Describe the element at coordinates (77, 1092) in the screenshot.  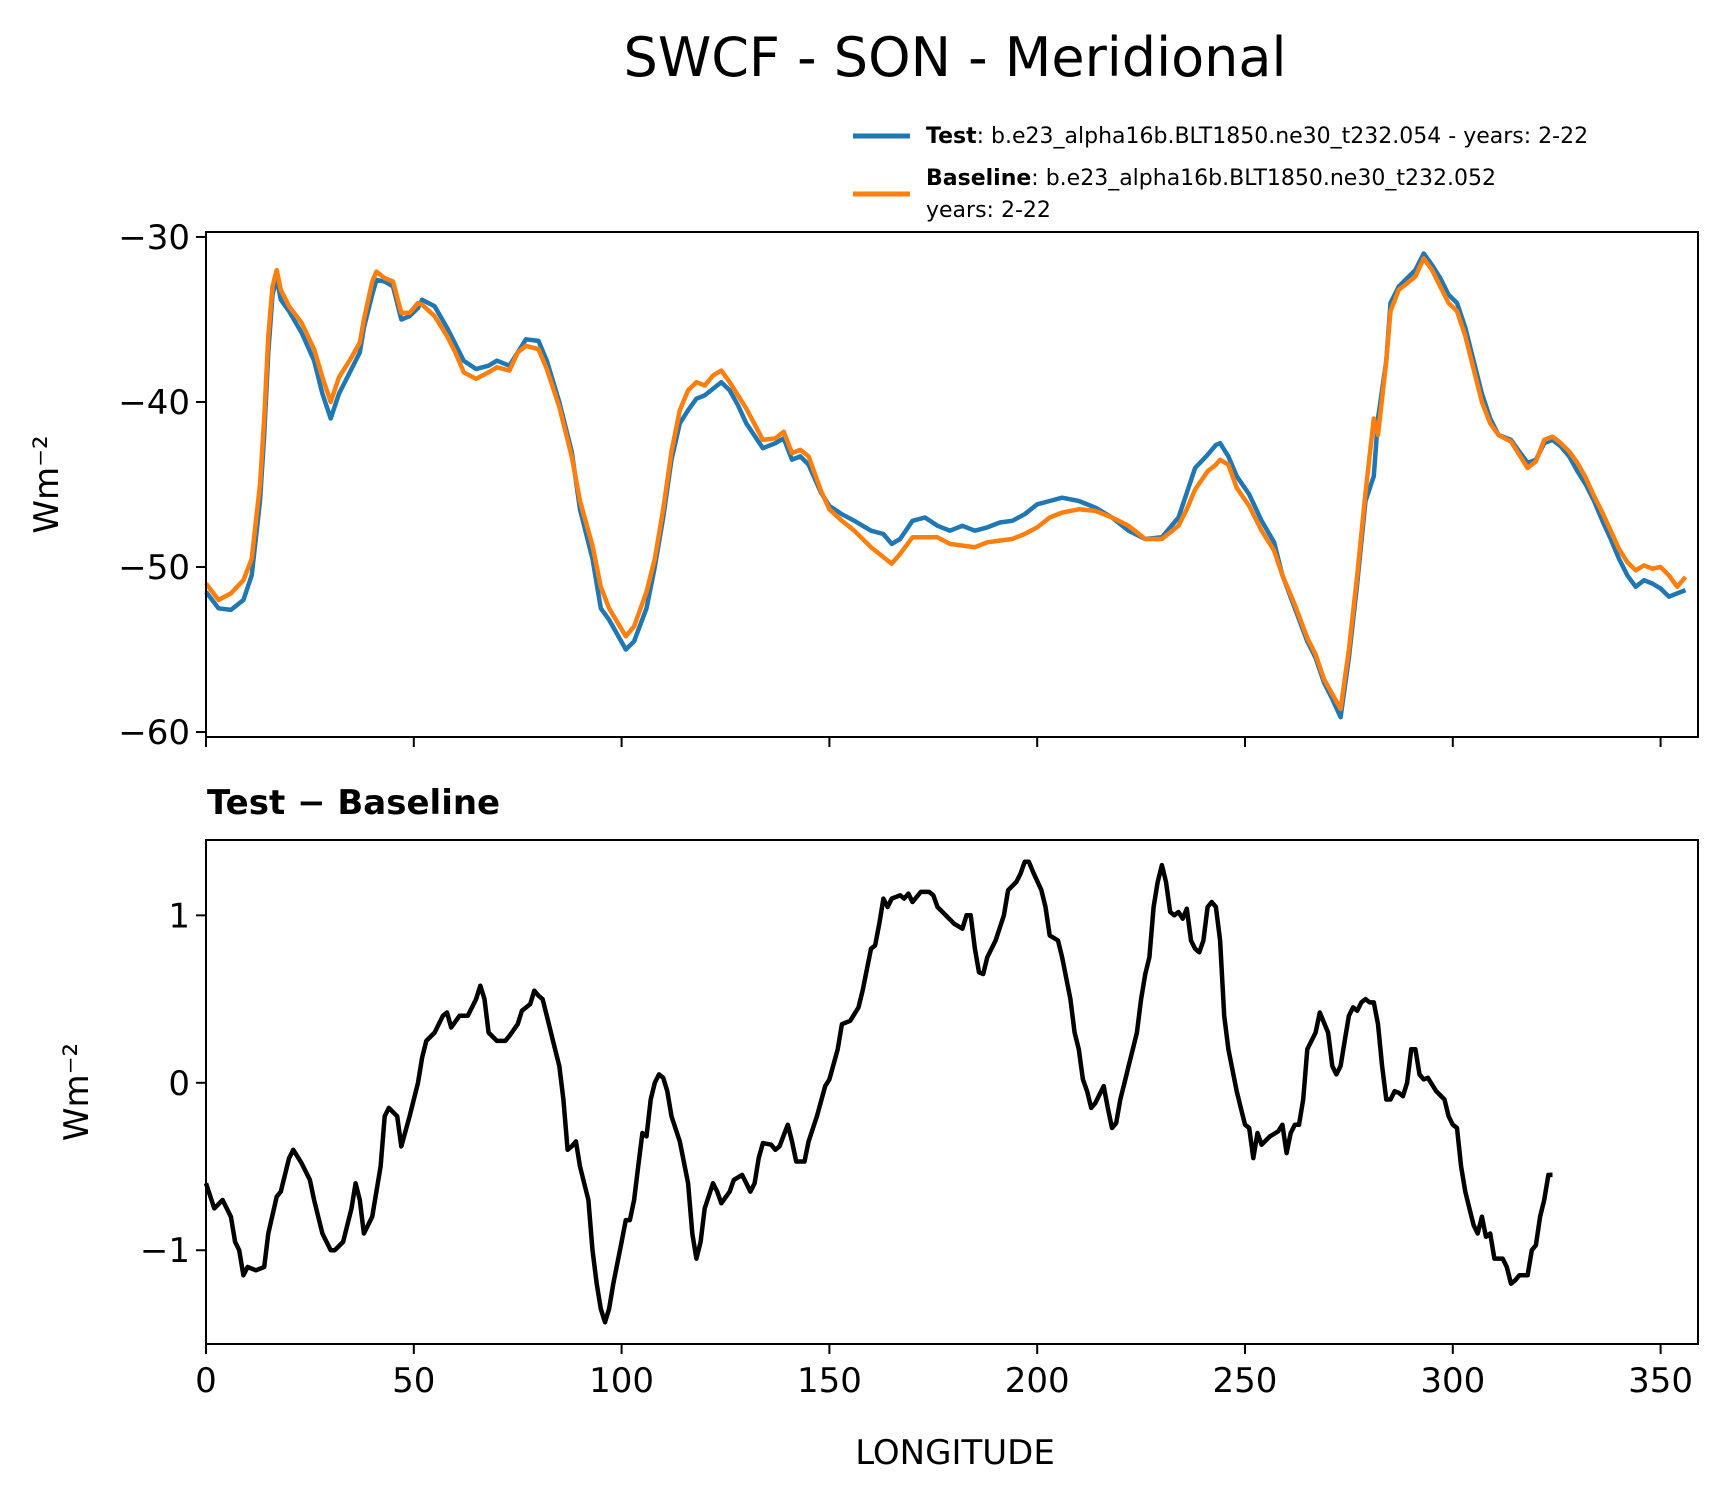
I see `bottom-y-axis-label: Wm⁻²` at that location.